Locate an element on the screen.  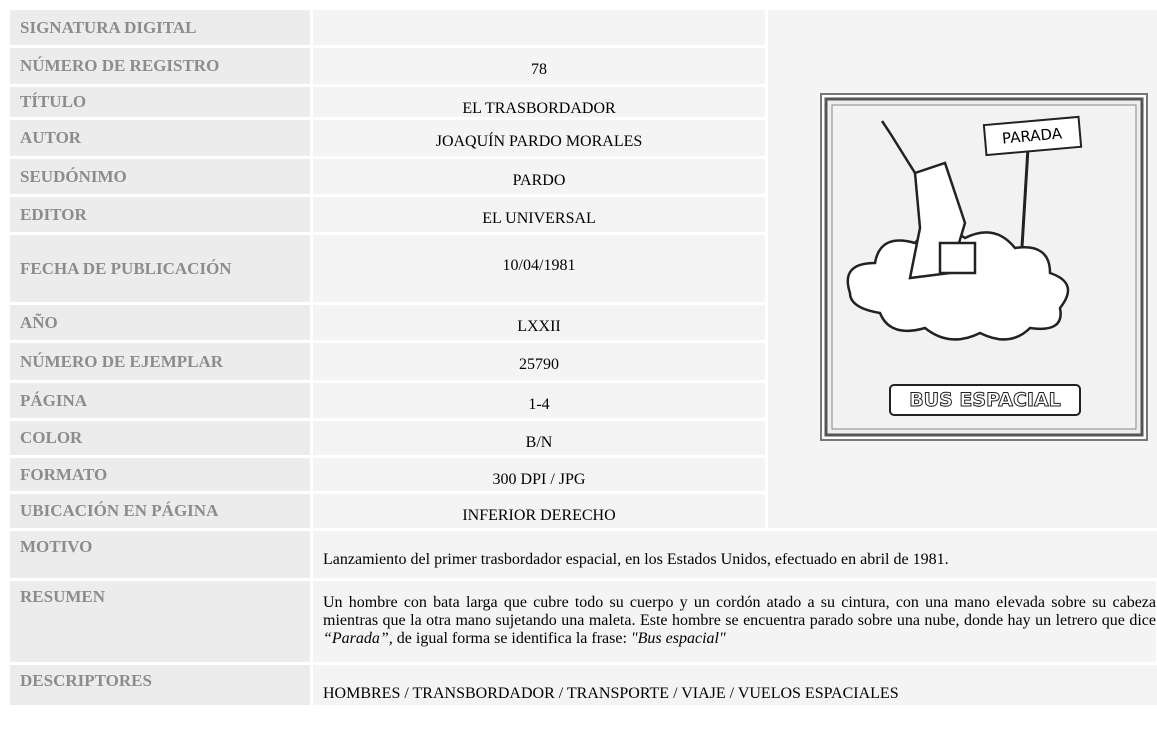
cartoon: PARADA BUS ESPACIAL is located at coordinates (984, 267).